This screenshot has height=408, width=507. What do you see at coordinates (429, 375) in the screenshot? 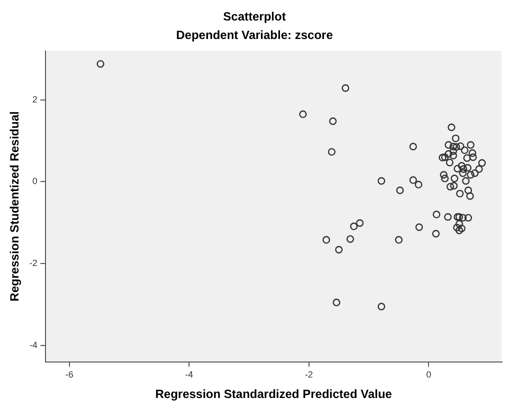
I see `x-tick-label: 0` at bounding box center [429, 375].